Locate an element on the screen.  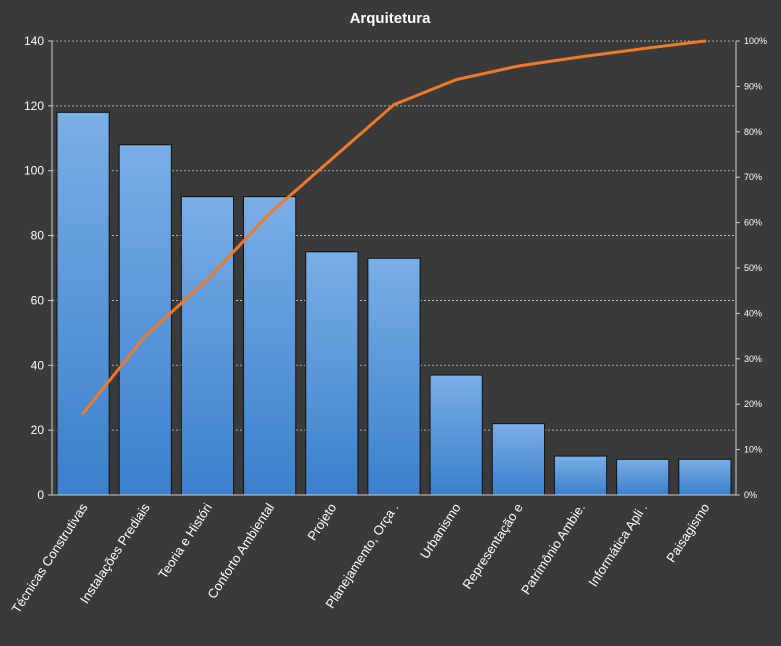
y-right-tick-label: 60% is located at coordinates (753, 223).